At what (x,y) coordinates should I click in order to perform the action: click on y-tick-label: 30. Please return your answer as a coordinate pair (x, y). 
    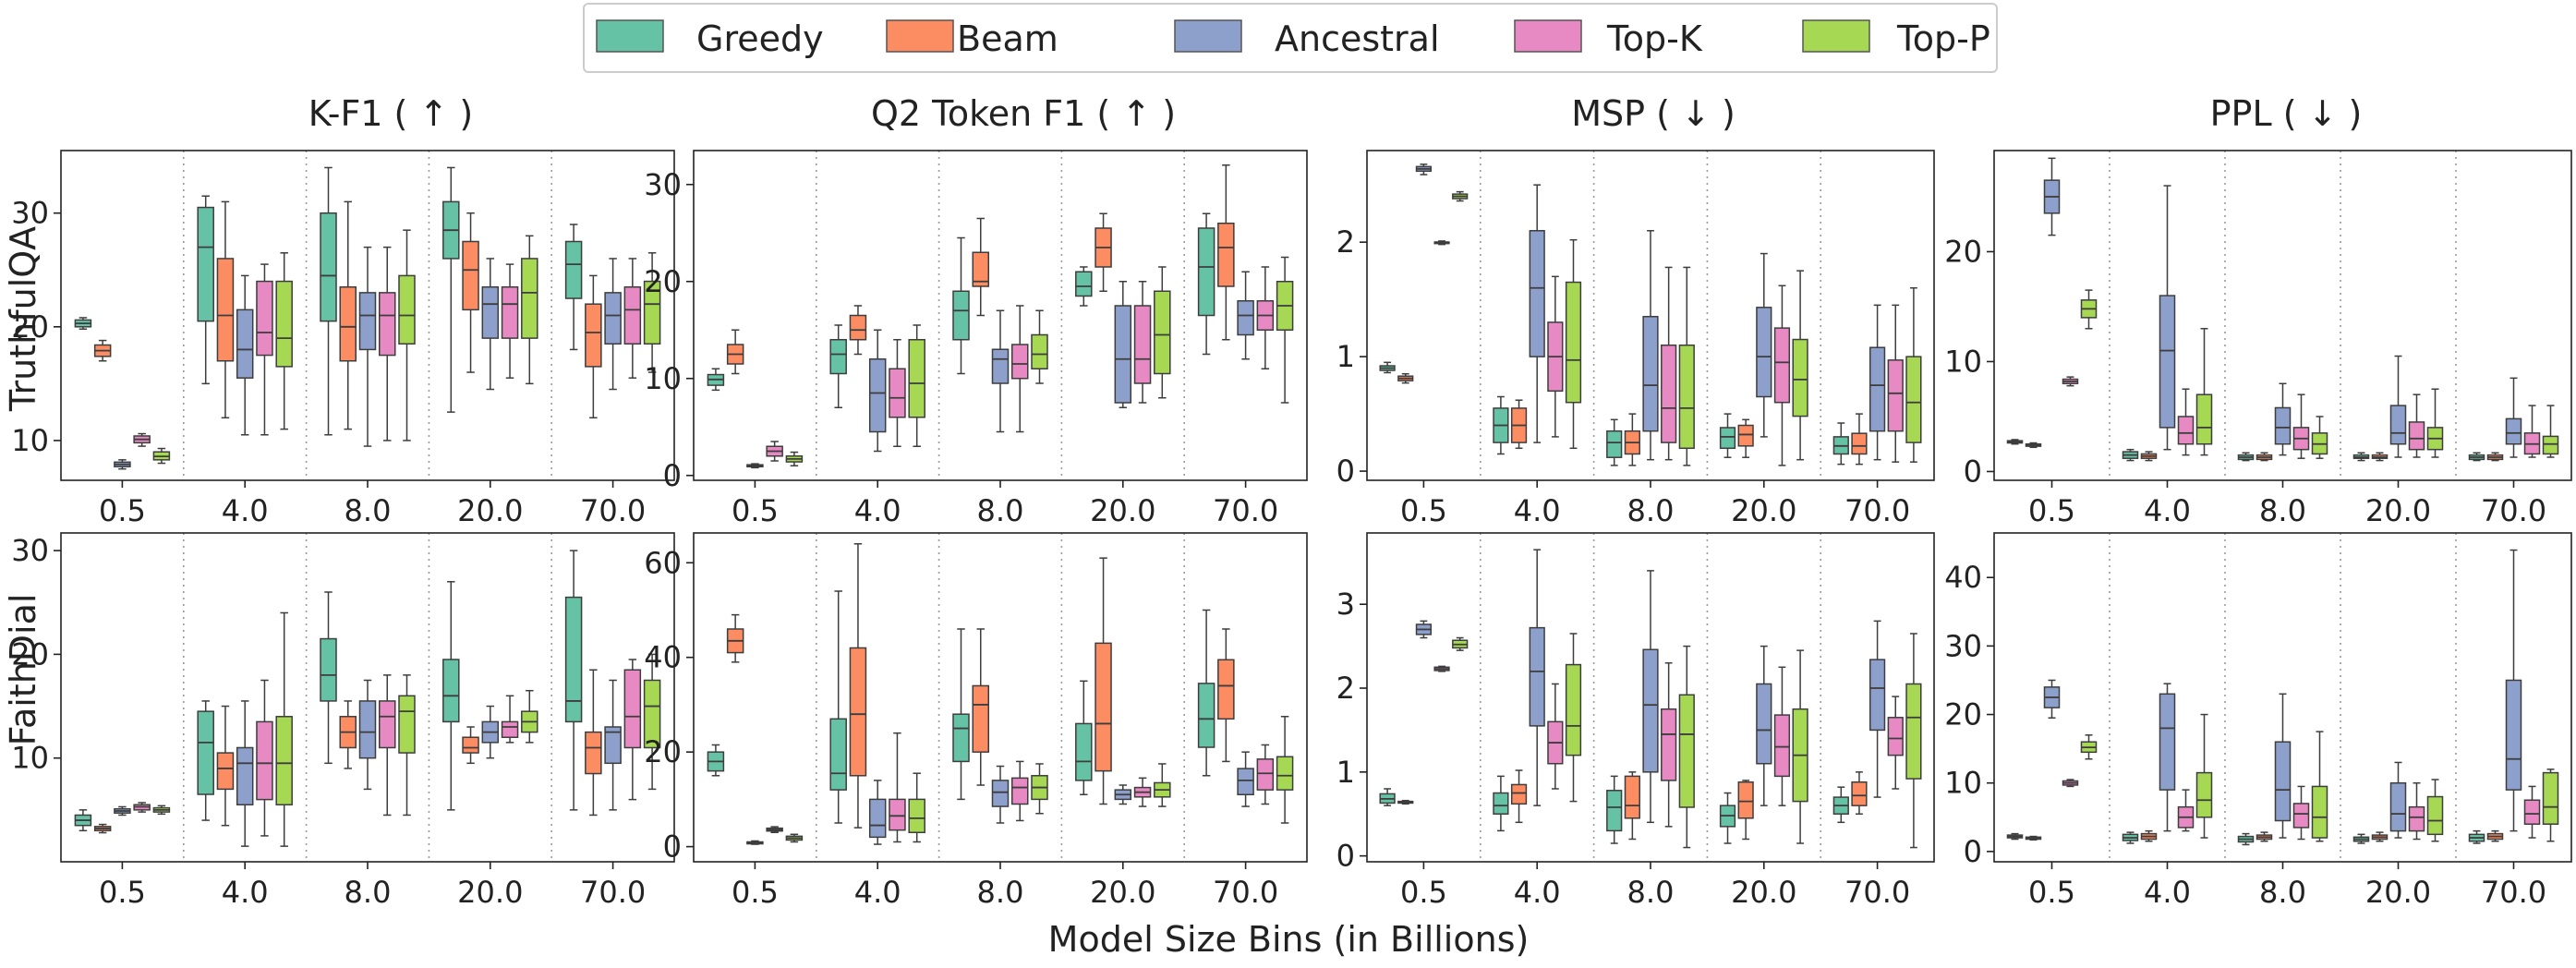
    Looking at the image, I should click on (663, 184).